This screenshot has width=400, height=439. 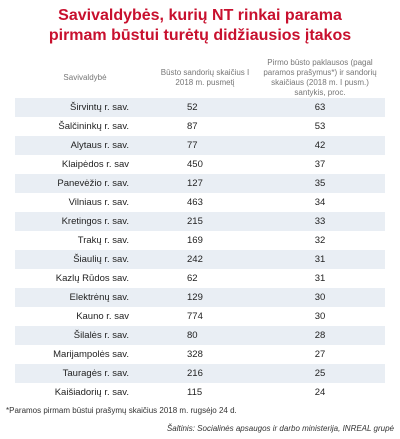 What do you see at coordinates (85, 145) in the screenshot?
I see `cell: Alytaus r. sav.` at bounding box center [85, 145].